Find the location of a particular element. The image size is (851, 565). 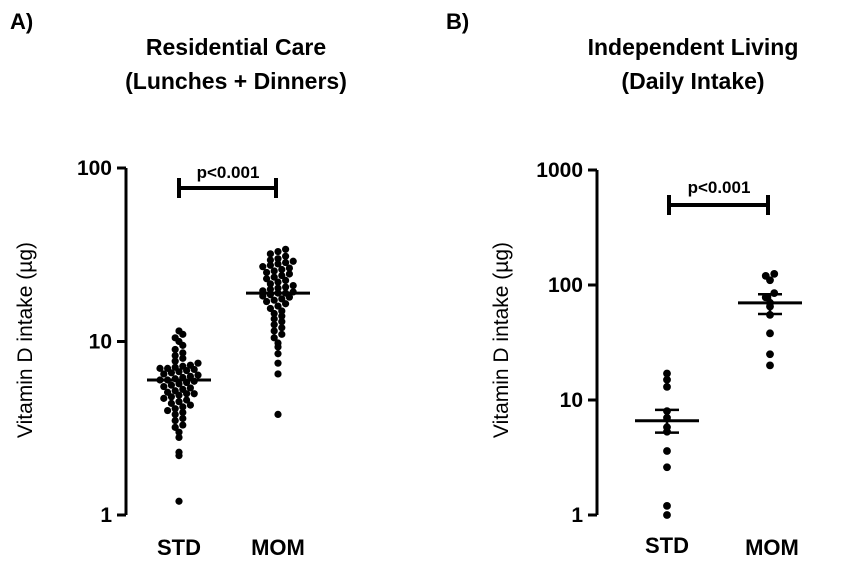

panel-b-category-std: STD is located at coordinates (667, 545).